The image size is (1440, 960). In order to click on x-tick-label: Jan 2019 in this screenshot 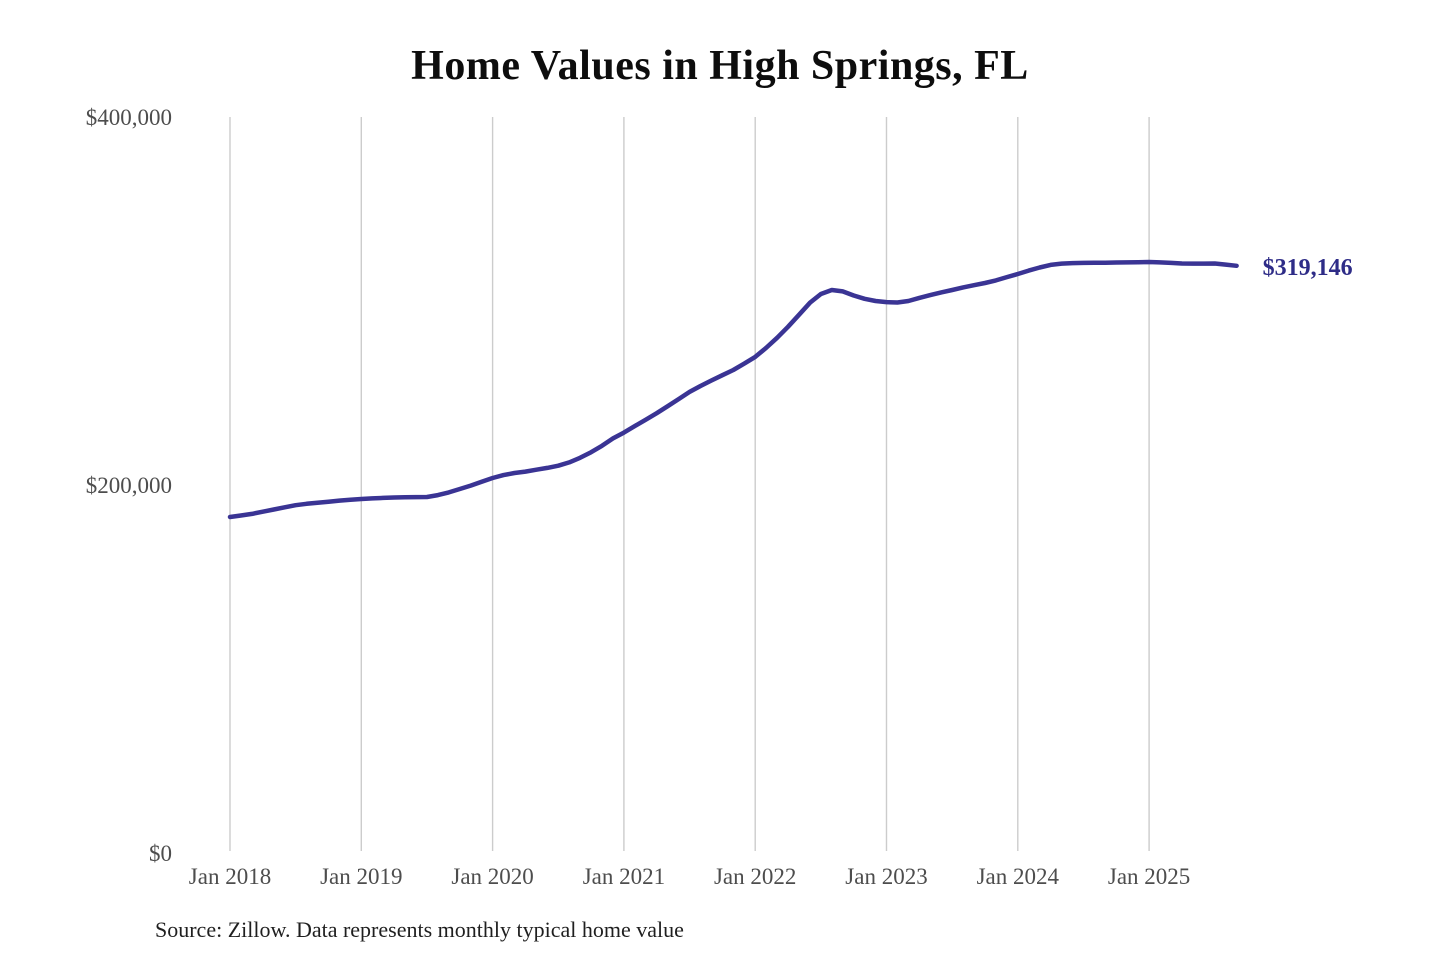, I will do `click(361, 876)`.